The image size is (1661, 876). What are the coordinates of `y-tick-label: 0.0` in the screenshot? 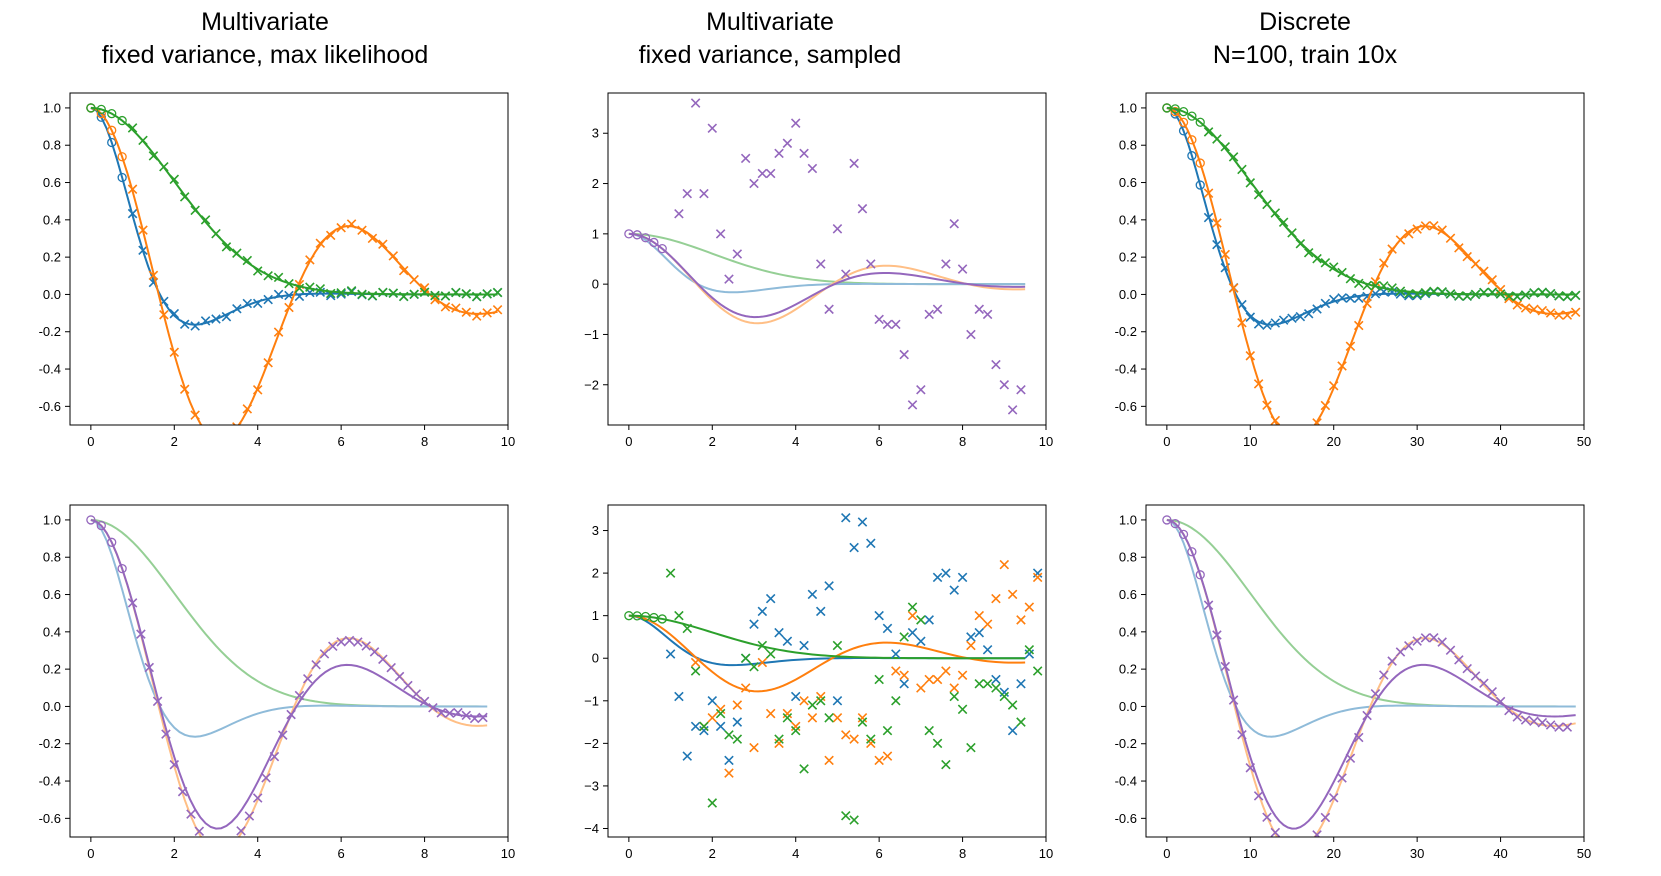 It's located at (52, 294).